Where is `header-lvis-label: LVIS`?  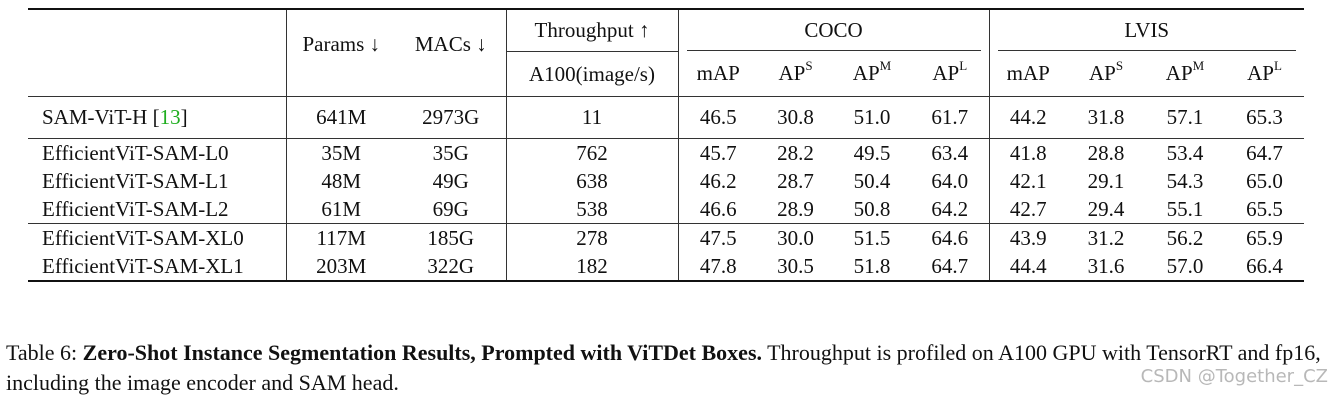 header-lvis-label: LVIS is located at coordinates (1146, 31).